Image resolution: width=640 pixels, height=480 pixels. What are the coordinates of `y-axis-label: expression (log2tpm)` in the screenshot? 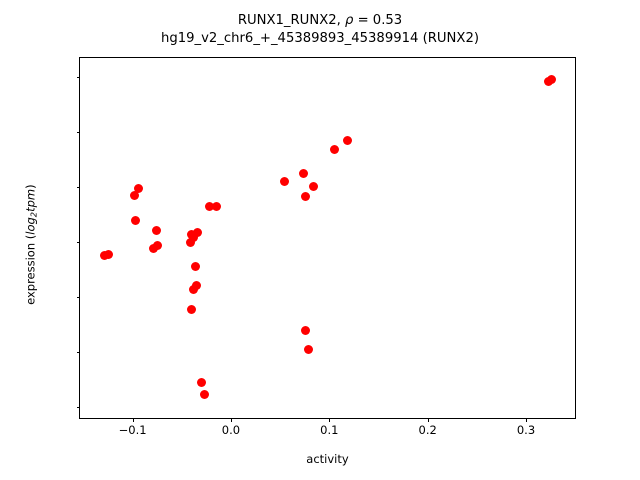 It's located at (30, 245).